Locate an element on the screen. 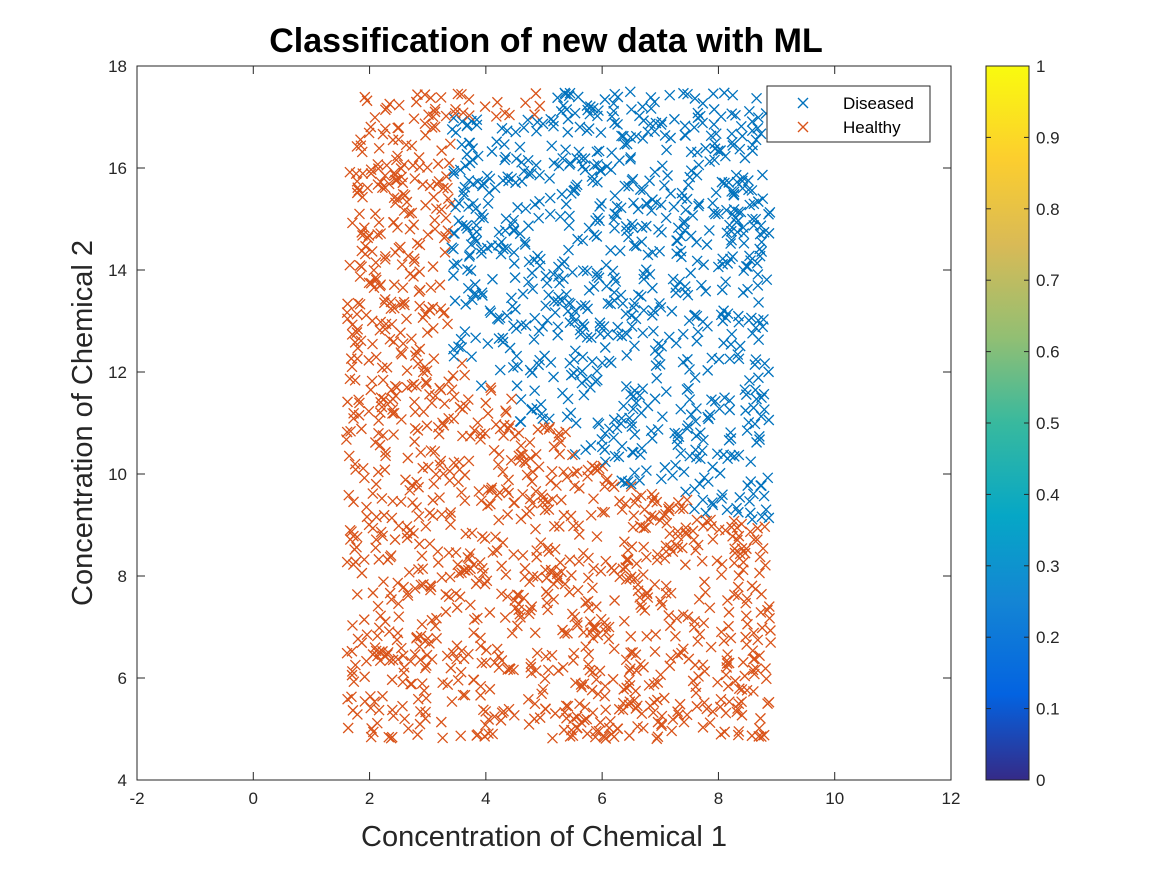  x-tick-label: 12 is located at coordinates (951, 798).